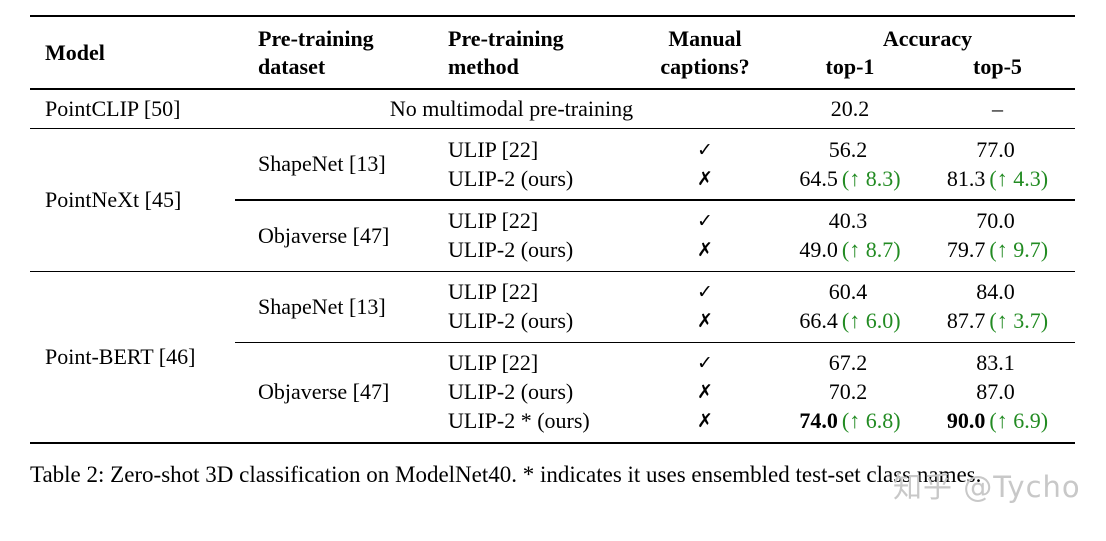  Describe the element at coordinates (818, 250) in the screenshot. I see `top1-value: 49.0` at that location.